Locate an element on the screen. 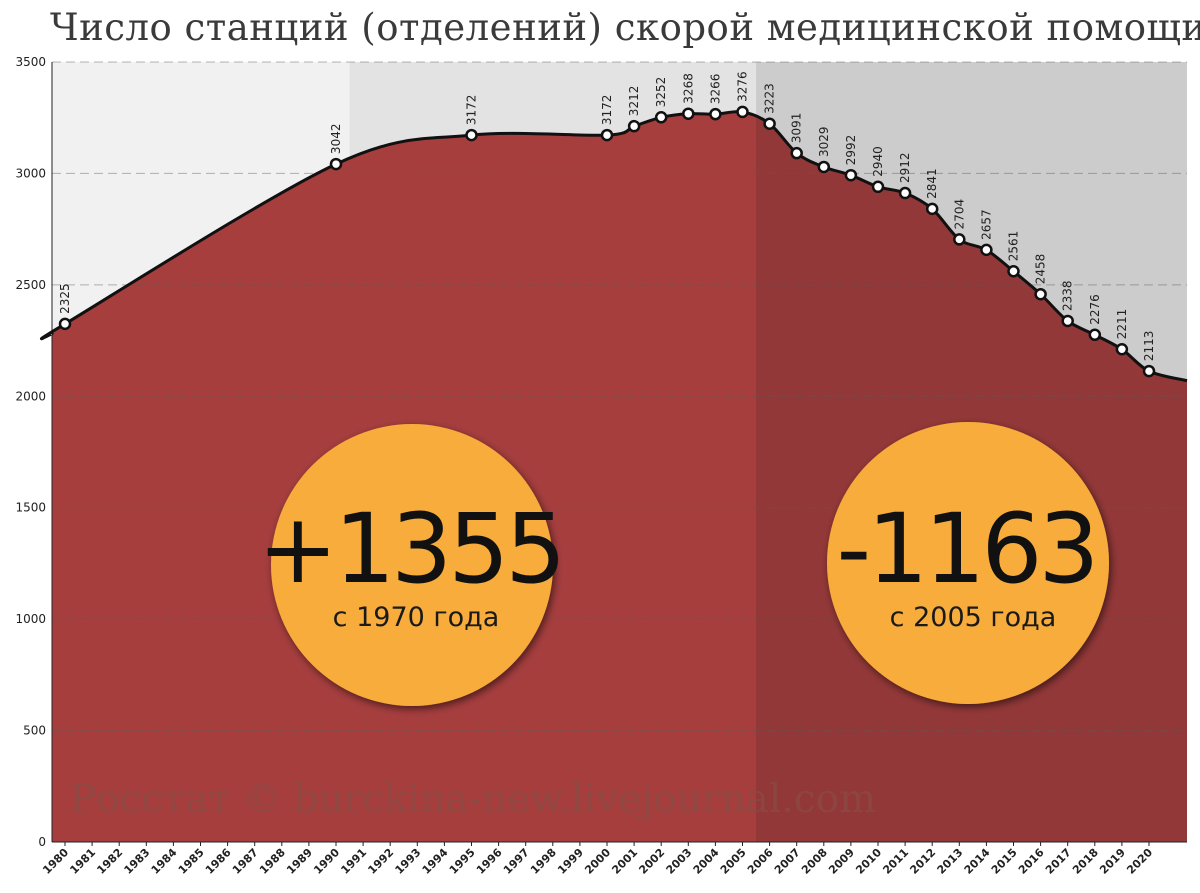 The height and width of the screenshot is (893, 1200). x-tick-label: 2003 is located at coordinates (679, 861).